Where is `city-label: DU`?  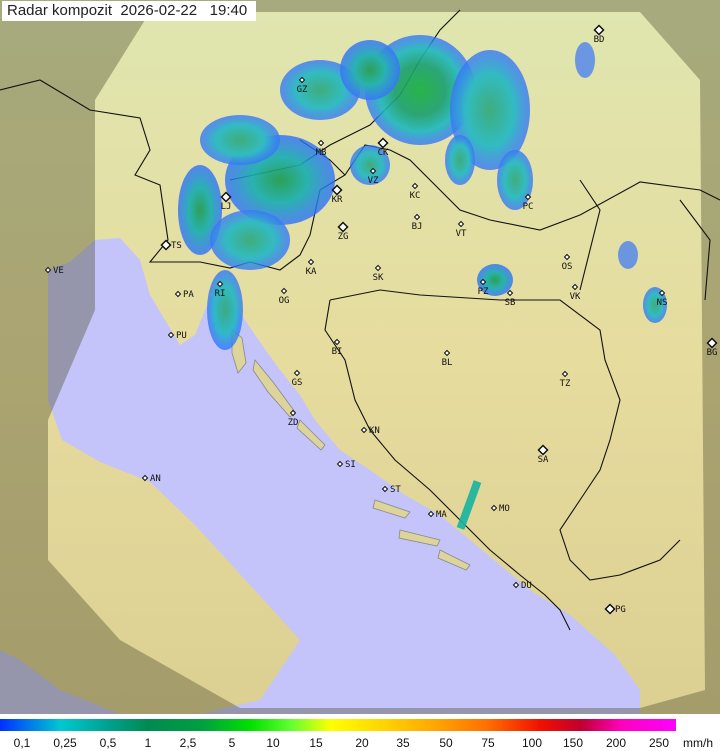 city-label: DU is located at coordinates (526, 586).